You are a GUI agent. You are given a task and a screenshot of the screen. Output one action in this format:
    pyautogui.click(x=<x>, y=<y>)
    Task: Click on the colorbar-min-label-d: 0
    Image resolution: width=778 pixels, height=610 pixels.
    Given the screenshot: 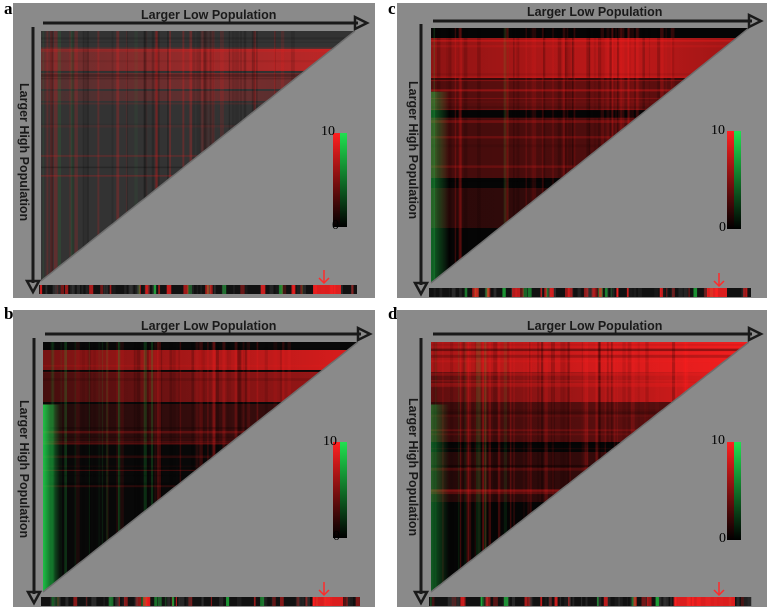 What is the action you would take?
    pyautogui.click(x=722, y=538)
    